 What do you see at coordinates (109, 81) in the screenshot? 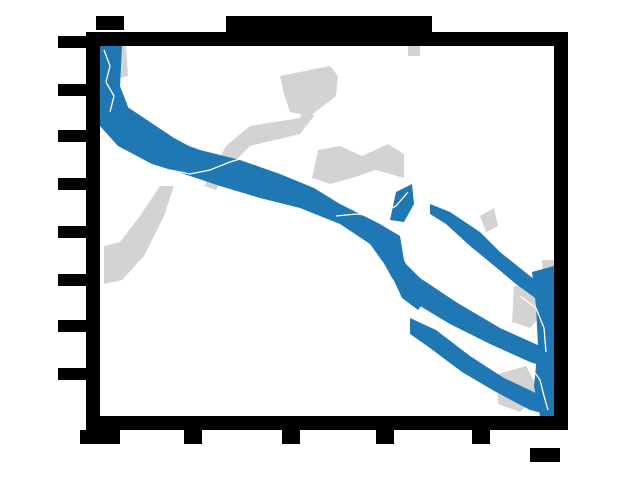
I see `shore-line-north` at bounding box center [109, 81].